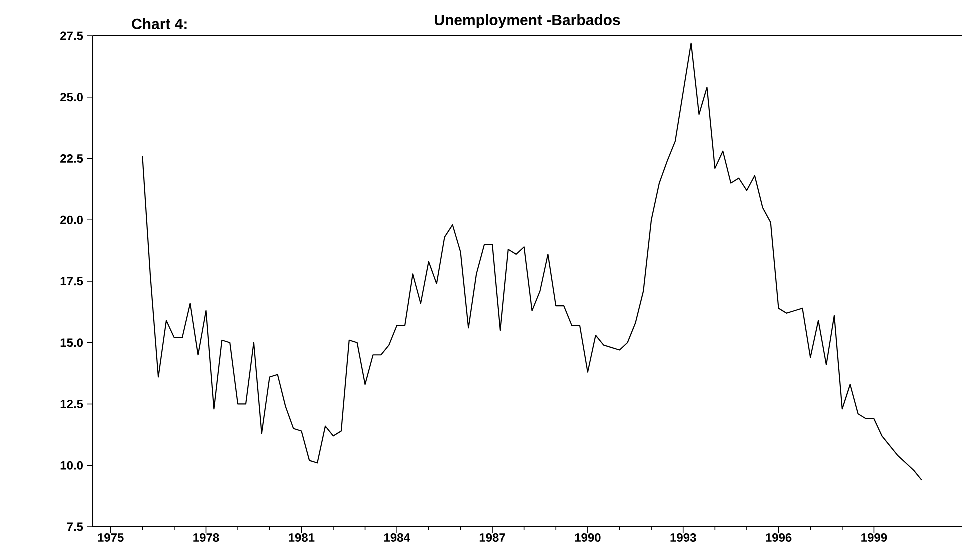  What do you see at coordinates (111, 538) in the screenshot?
I see `x-tick-label: 1975` at bounding box center [111, 538].